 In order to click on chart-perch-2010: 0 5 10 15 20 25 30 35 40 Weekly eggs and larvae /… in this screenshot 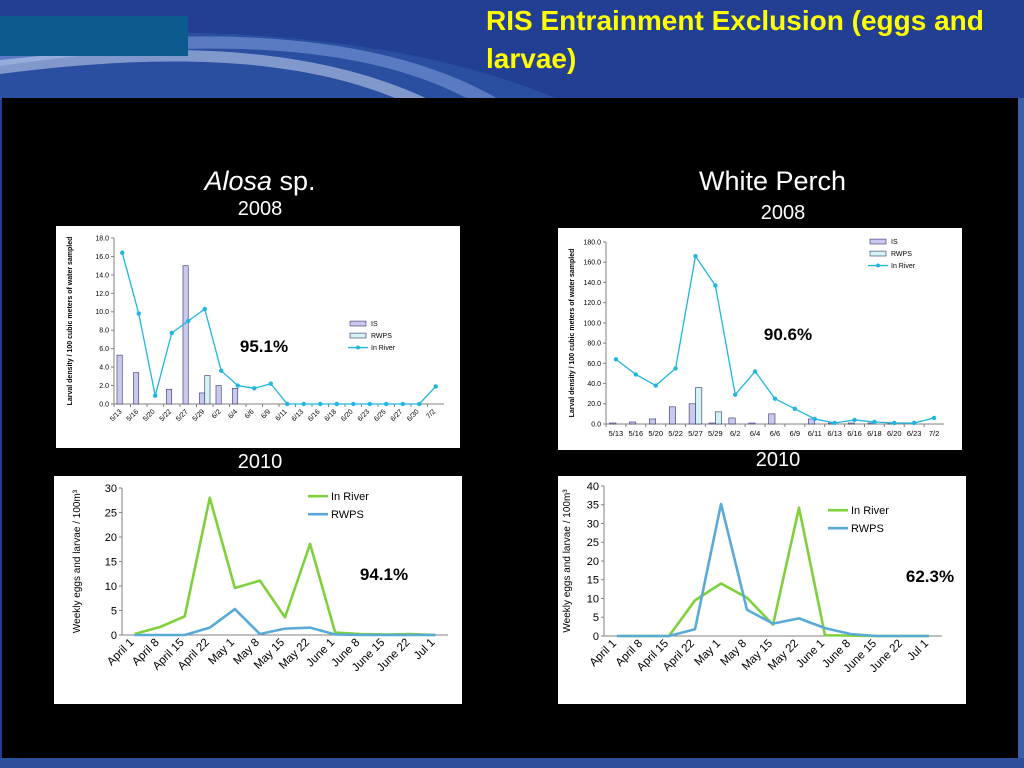, I will do `click(762, 590)`.